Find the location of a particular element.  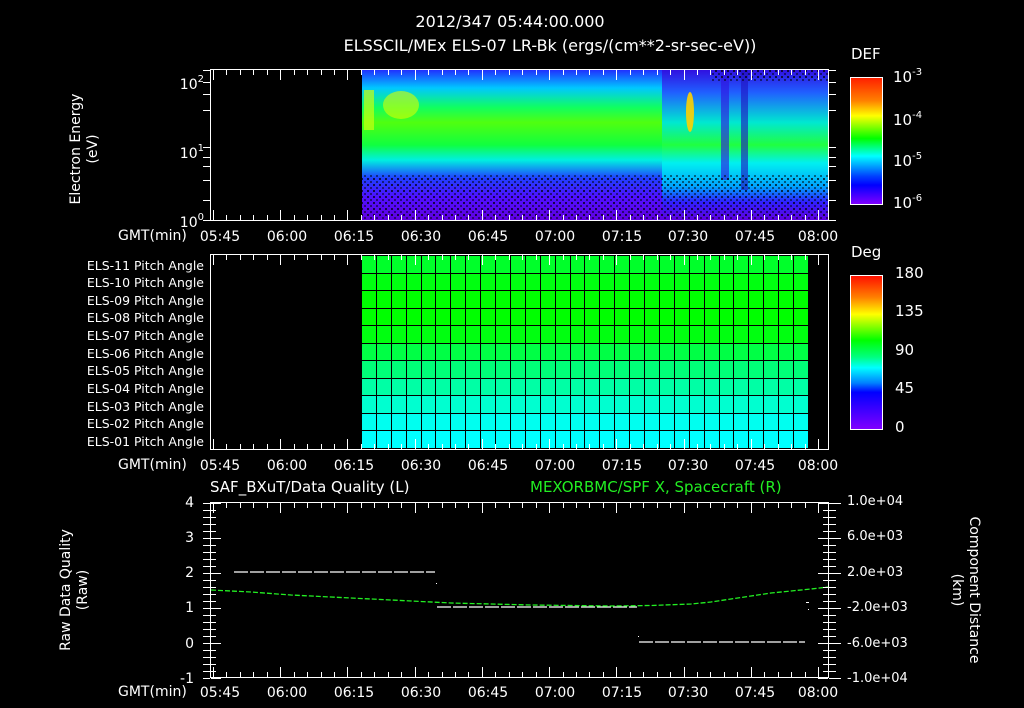

def-colorbar-tick: 10-6 is located at coordinates (908, 202).